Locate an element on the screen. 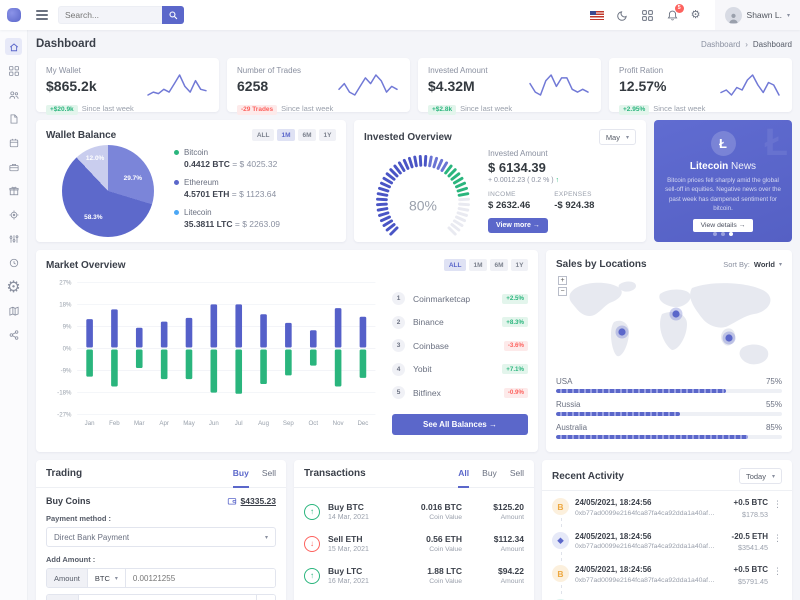 The image size is (800, 600). notifications-bell-icon: 5 is located at coordinates (675, 12).